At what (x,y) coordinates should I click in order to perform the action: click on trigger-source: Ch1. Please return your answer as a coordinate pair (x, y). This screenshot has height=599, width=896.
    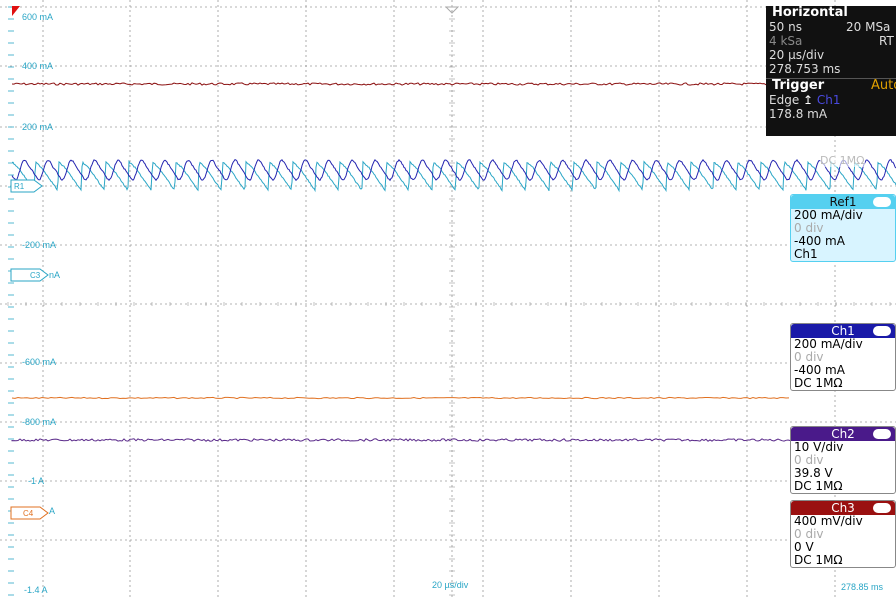
    Looking at the image, I should click on (828, 100).